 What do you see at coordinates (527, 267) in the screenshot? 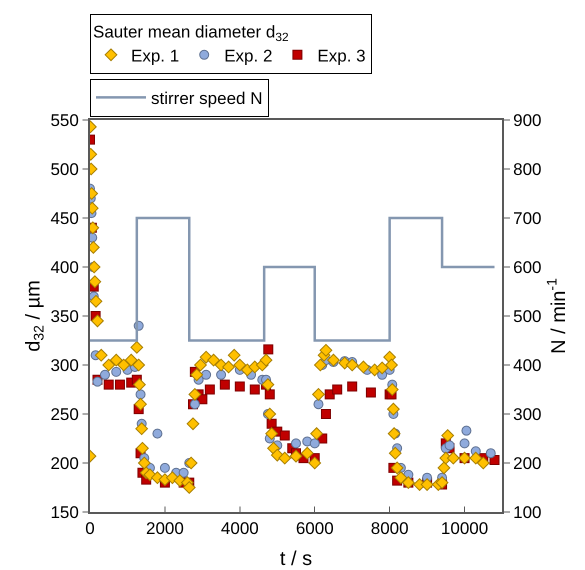
I see `y2-tick-label: 600` at bounding box center [527, 267].